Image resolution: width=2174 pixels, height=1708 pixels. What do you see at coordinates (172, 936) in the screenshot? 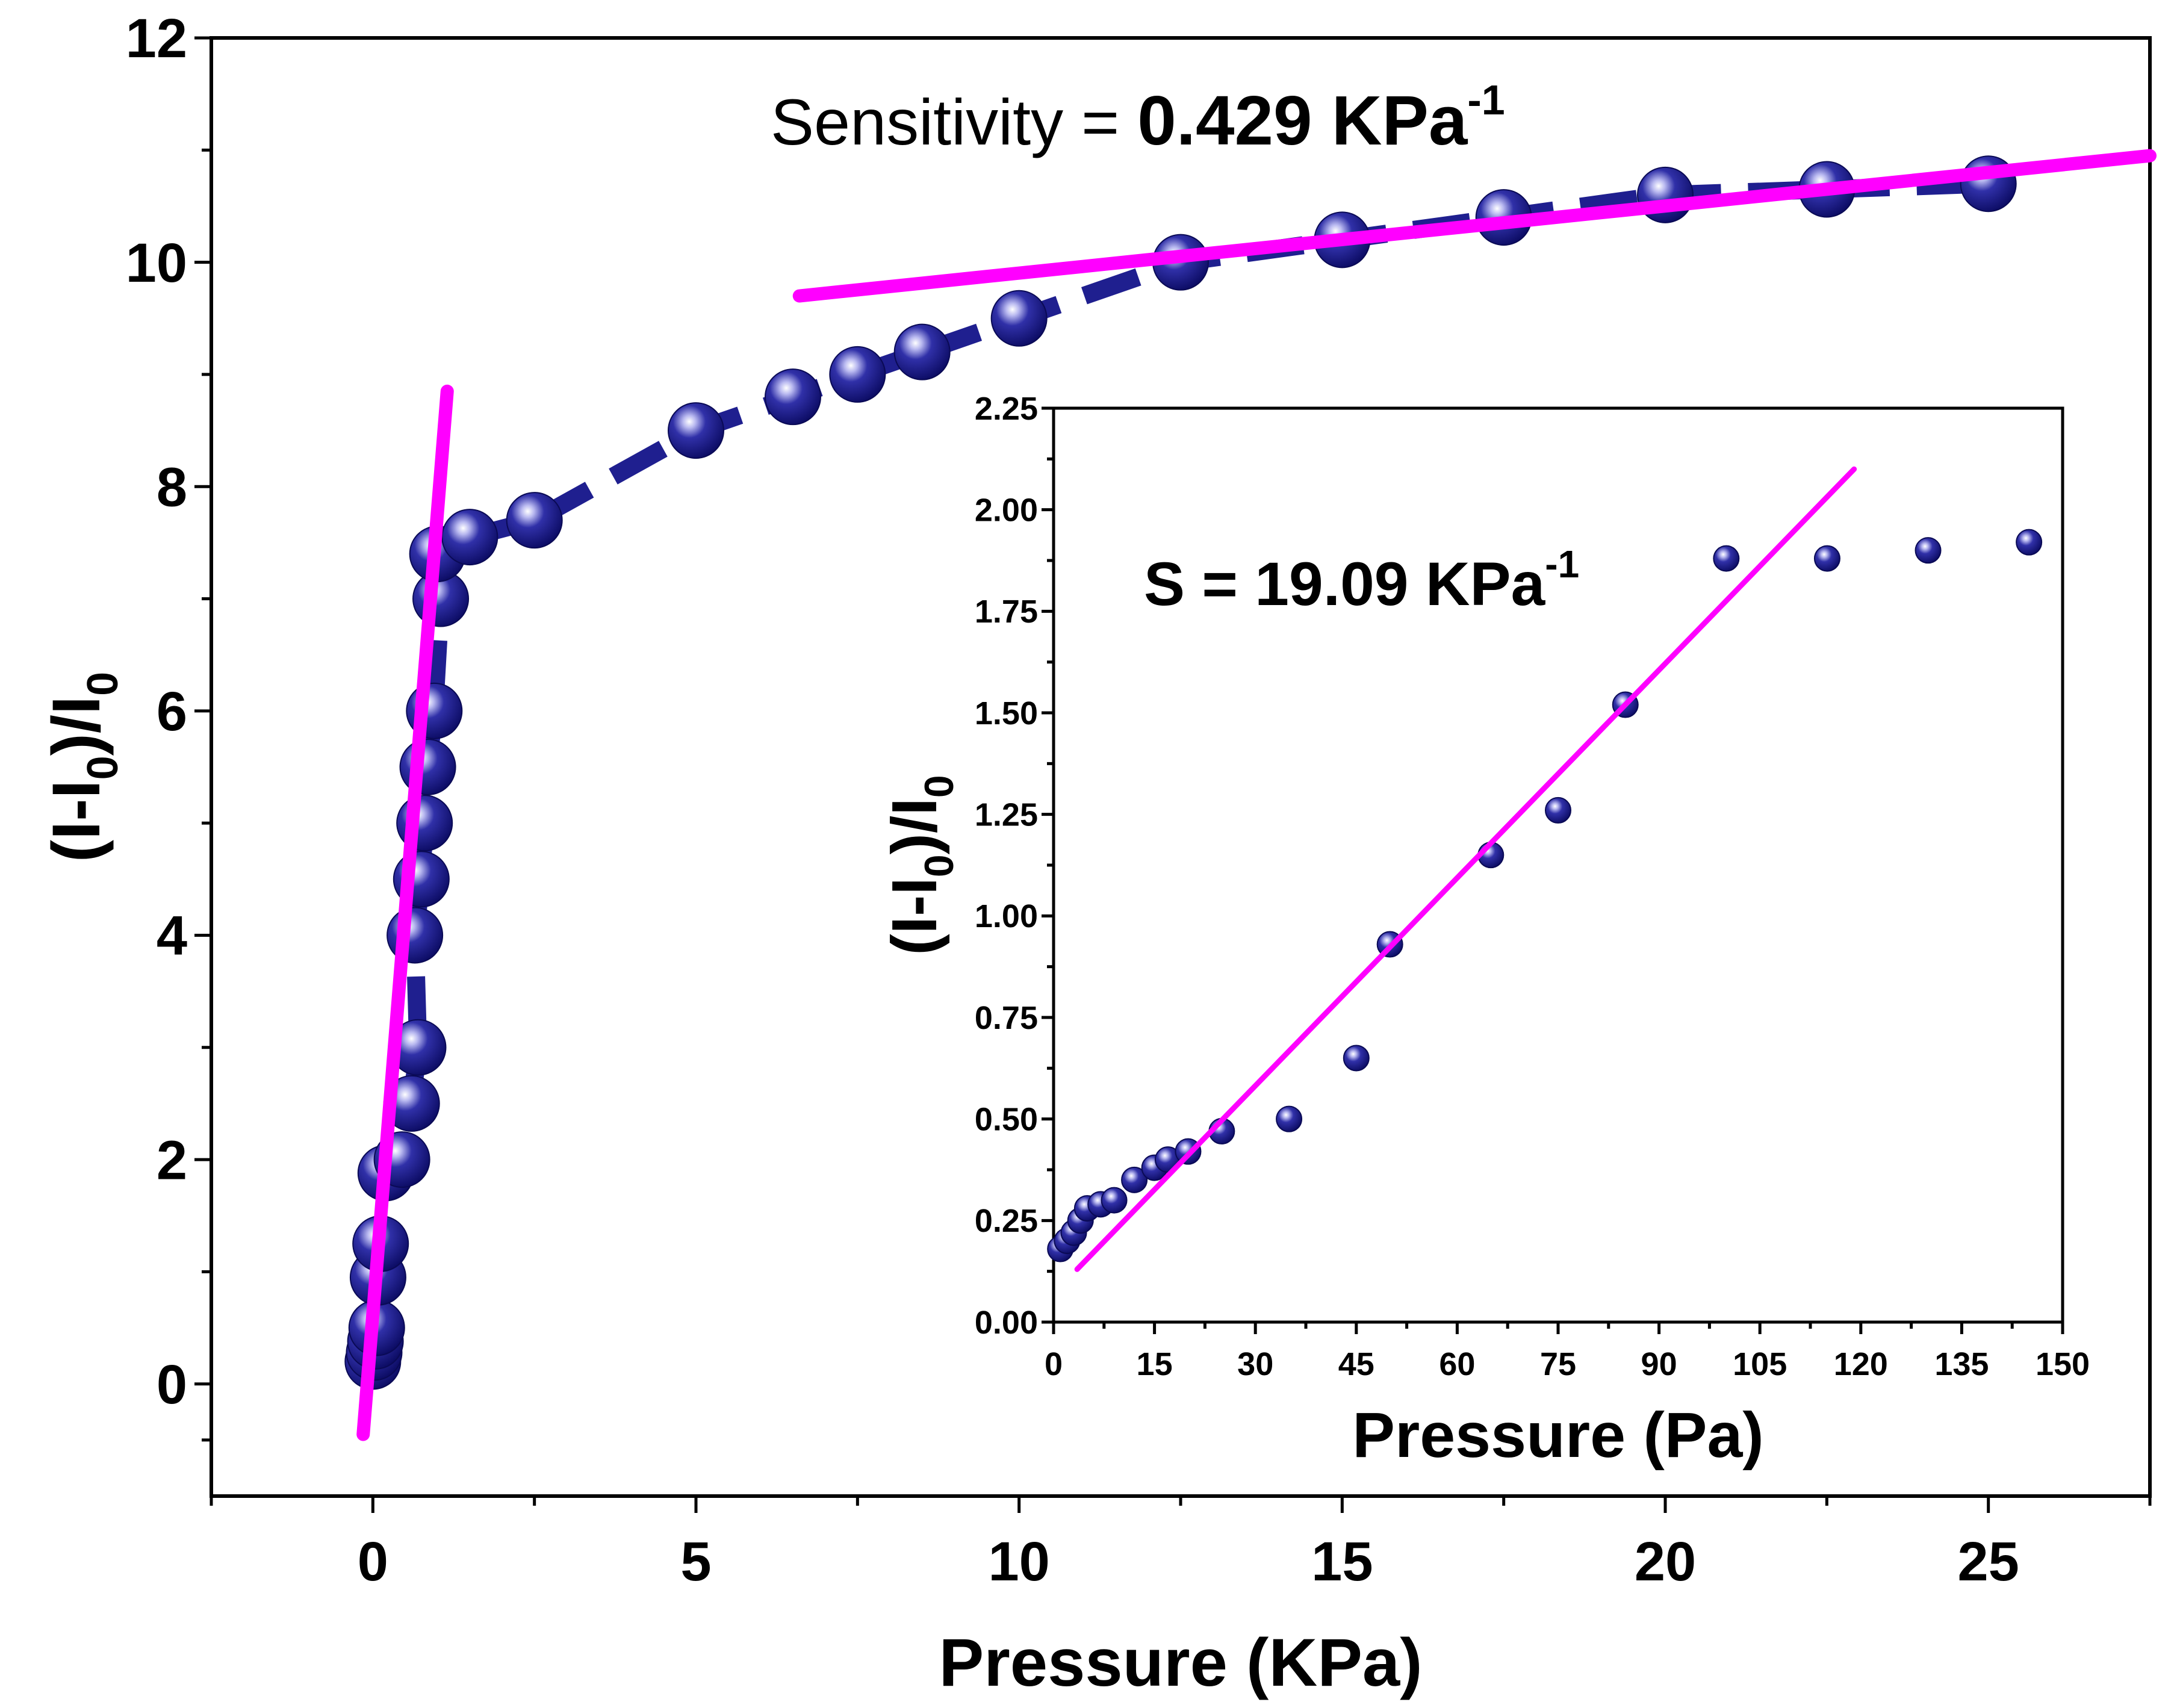
I see `main-y-tick-label: 4` at bounding box center [172, 936].